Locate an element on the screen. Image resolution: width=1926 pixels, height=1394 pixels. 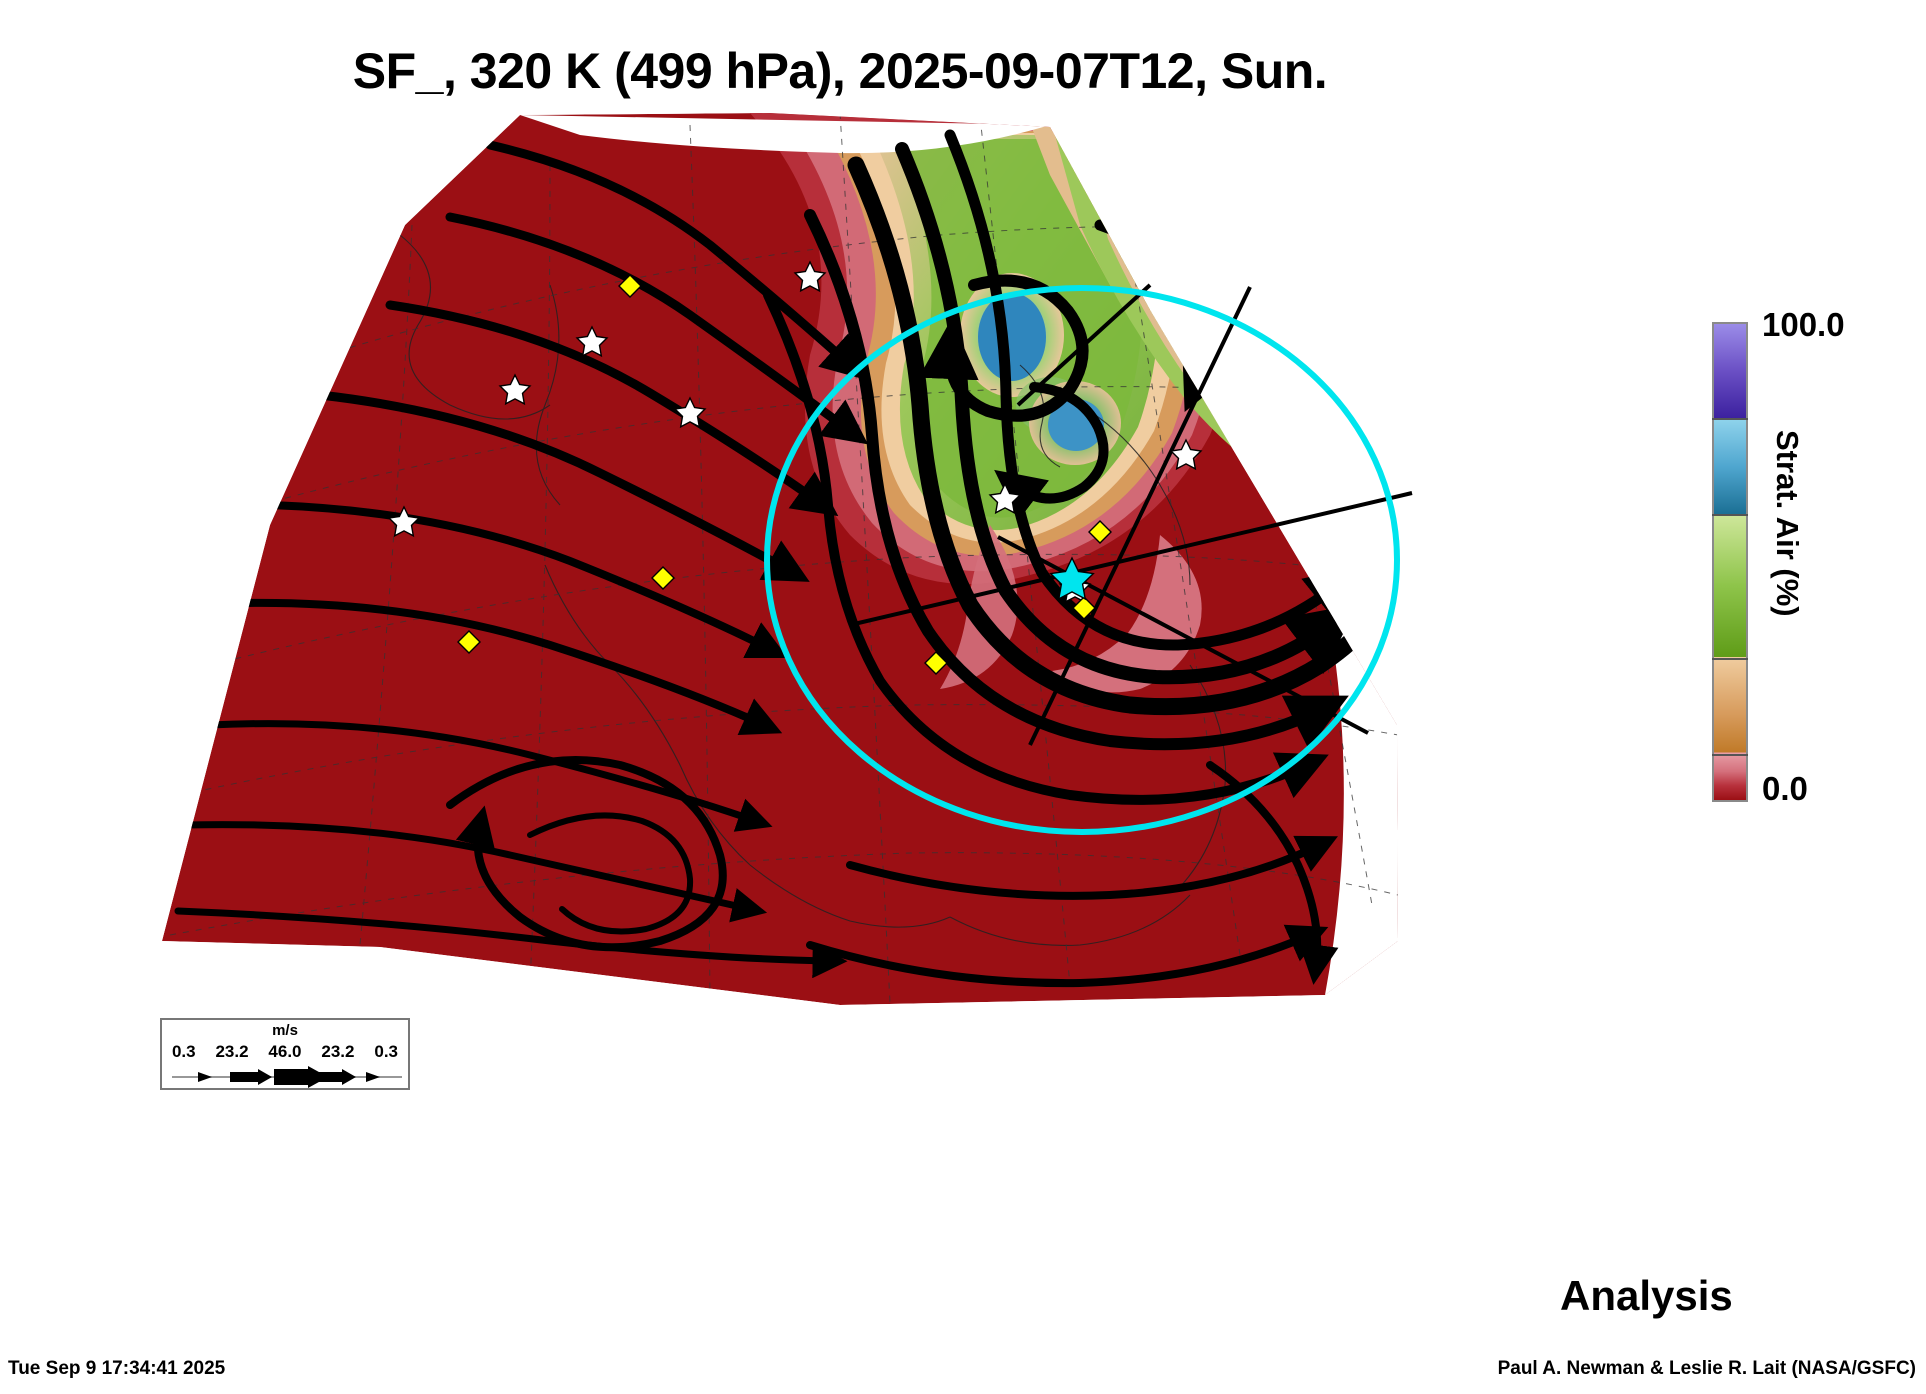
coastline-hudson is located at coordinates (1210, 265).